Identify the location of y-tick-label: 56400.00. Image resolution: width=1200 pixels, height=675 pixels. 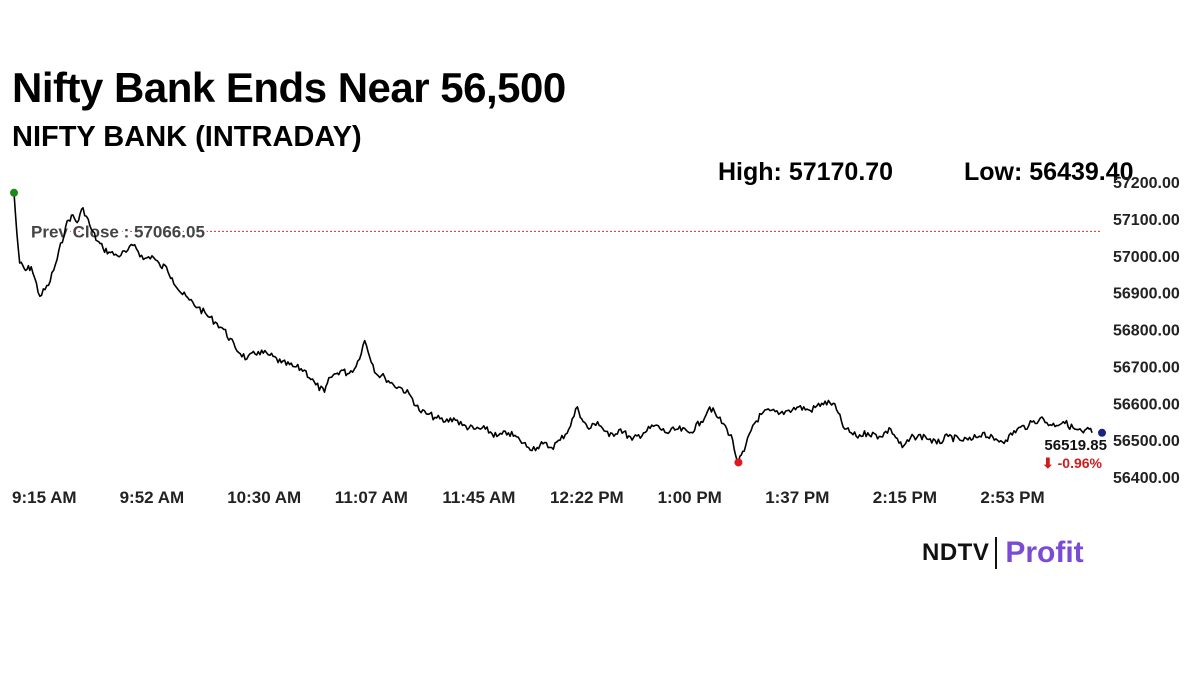
(1146, 478).